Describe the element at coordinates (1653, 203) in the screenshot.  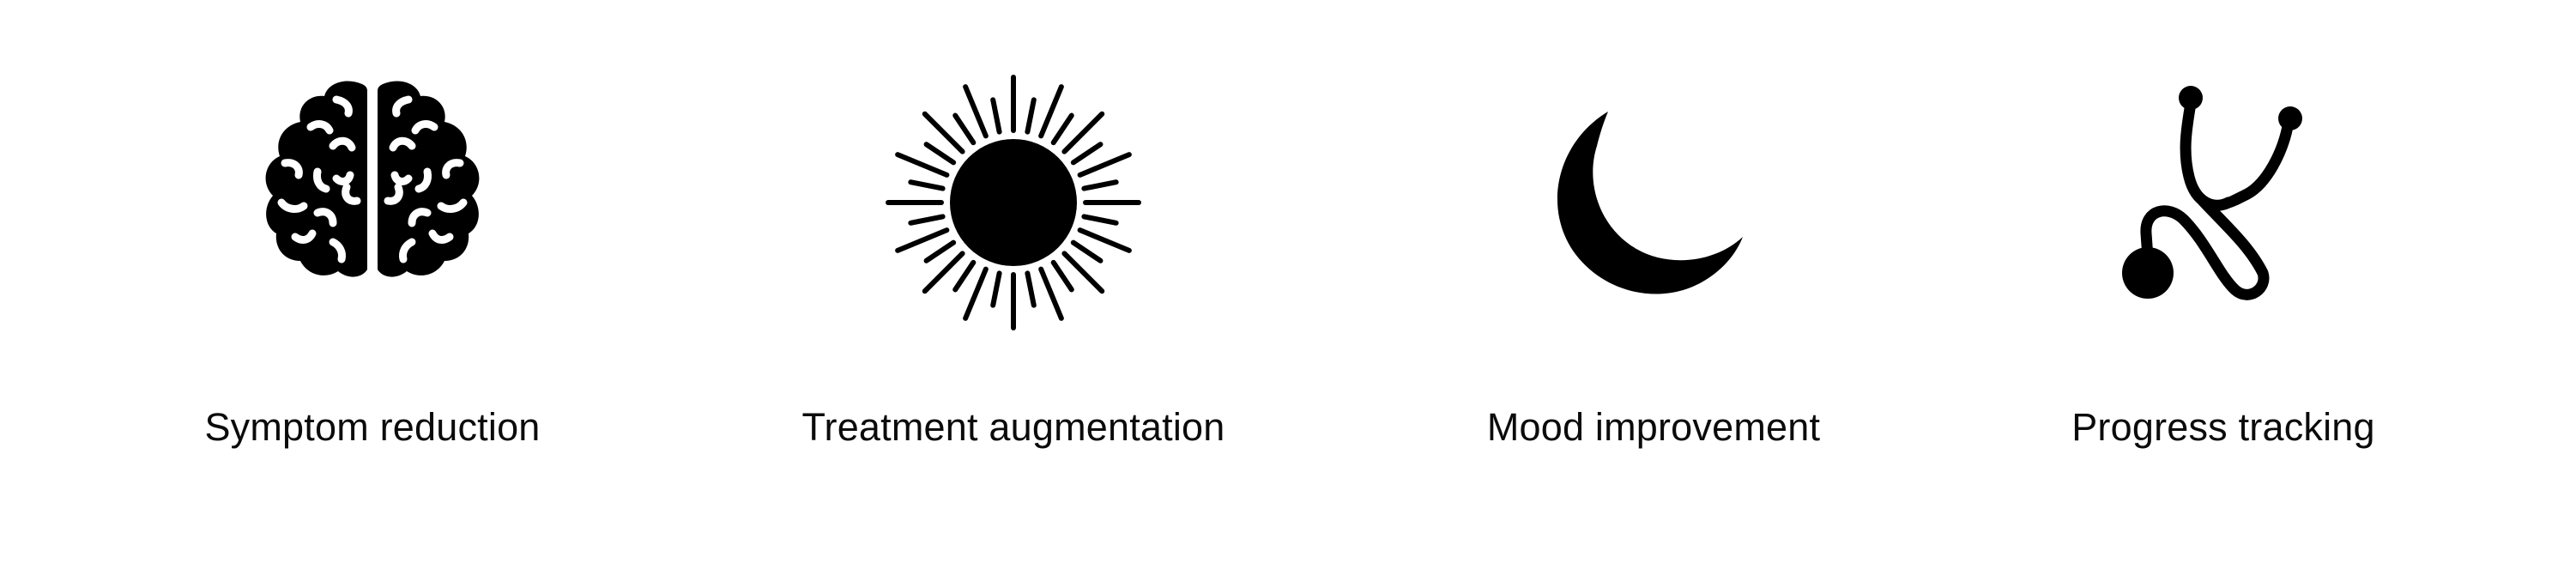
I see `crescent-moon-icon` at that location.